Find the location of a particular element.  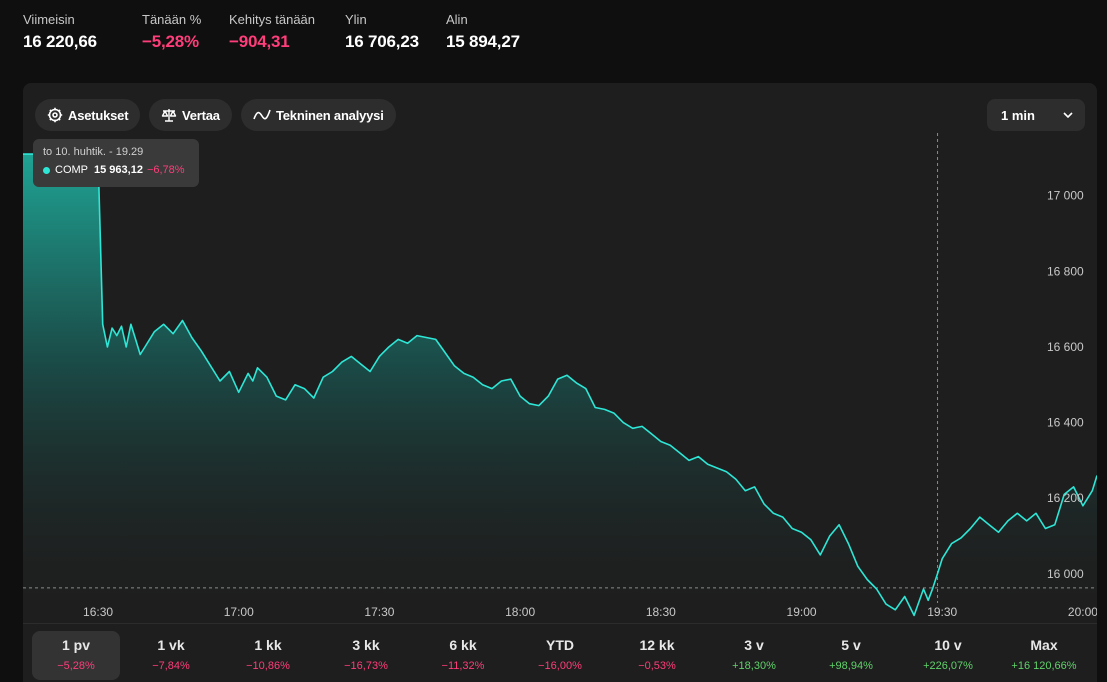

range-change: −0,53% is located at coordinates (657, 666).